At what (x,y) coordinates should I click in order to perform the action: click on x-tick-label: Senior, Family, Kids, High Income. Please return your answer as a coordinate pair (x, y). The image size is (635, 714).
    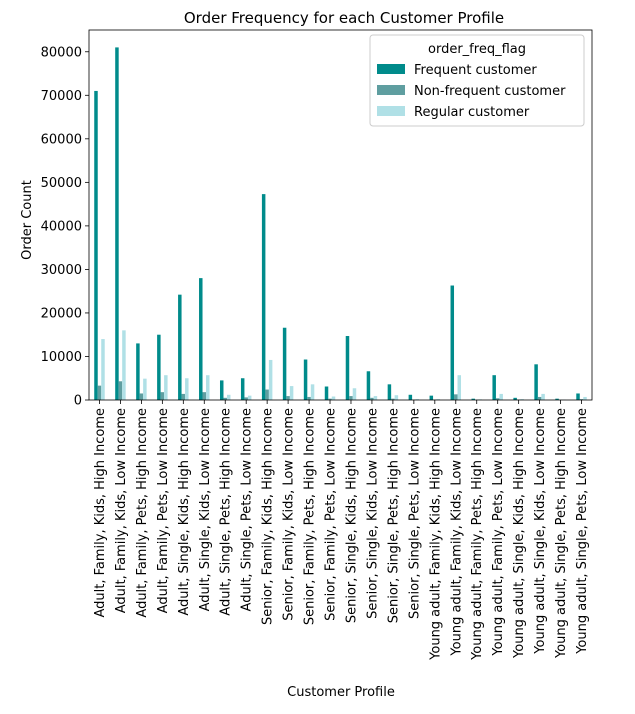
    Looking at the image, I should click on (268, 516).